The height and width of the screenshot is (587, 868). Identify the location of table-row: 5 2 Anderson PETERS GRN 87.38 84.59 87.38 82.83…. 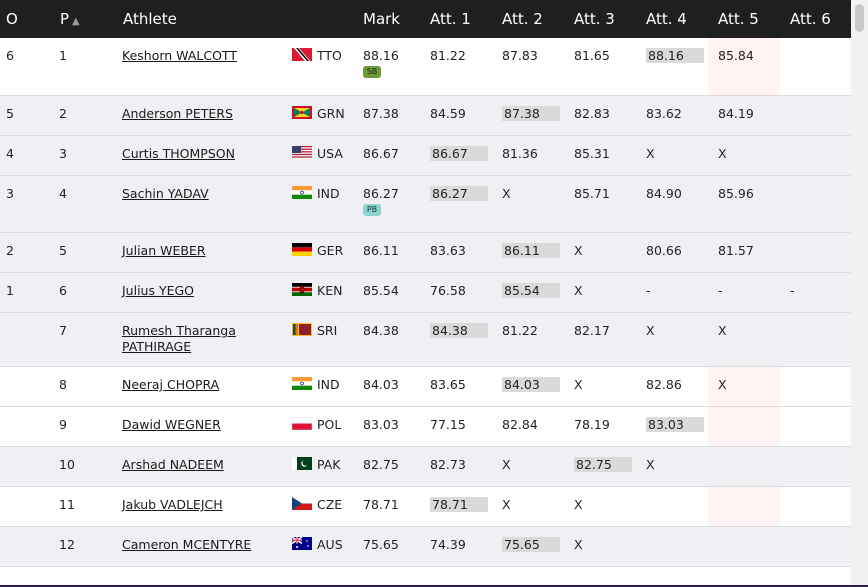
(425, 116).